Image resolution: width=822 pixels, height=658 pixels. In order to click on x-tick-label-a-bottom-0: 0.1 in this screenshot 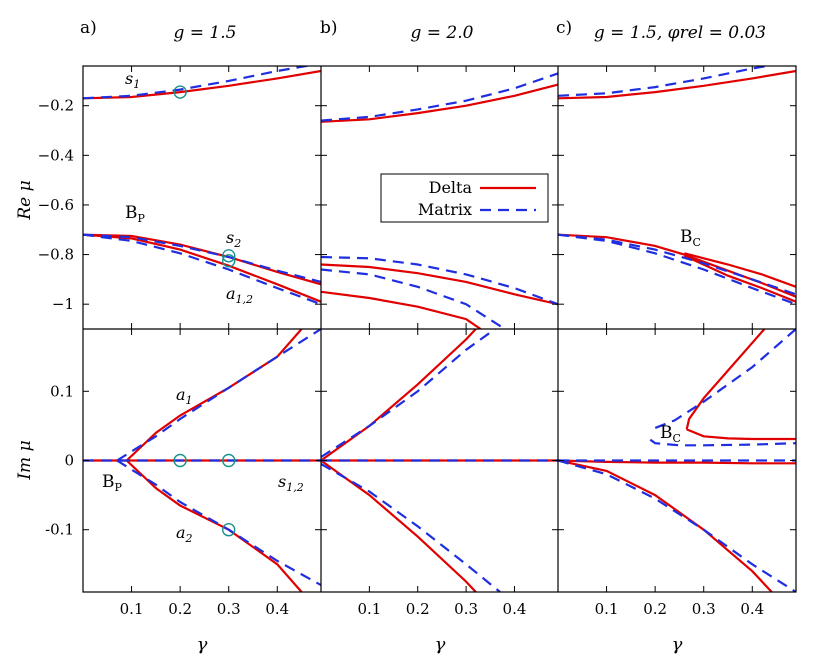, I will do `click(132, 609)`.